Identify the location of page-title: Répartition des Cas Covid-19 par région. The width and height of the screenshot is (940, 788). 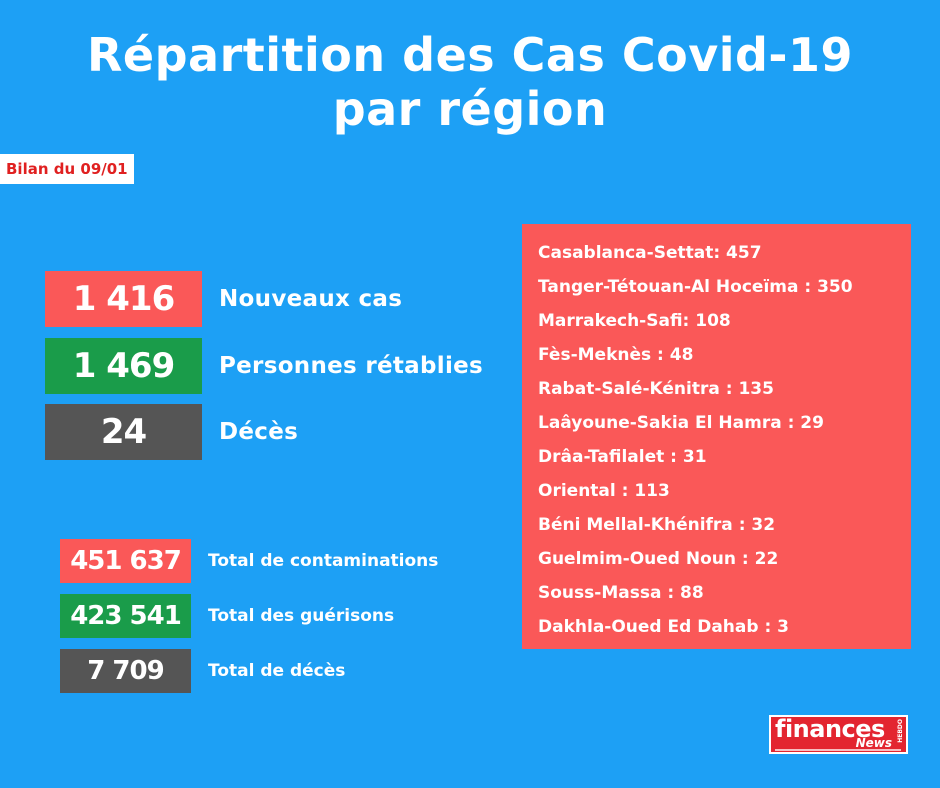
(470, 82).